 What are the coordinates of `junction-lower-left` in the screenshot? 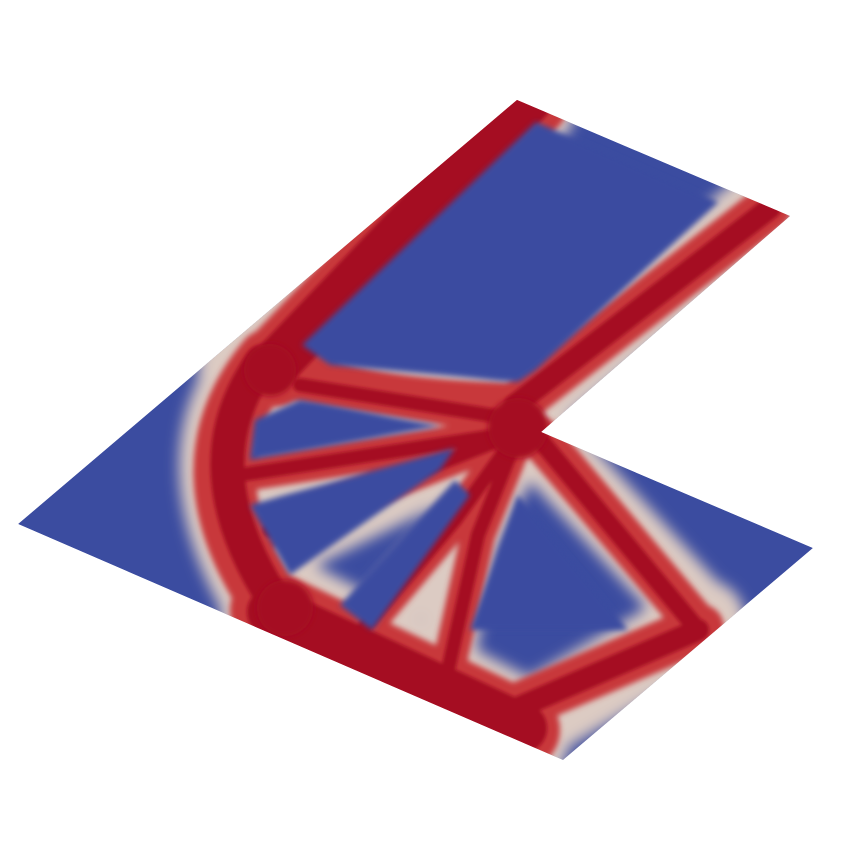 It's located at (285, 608).